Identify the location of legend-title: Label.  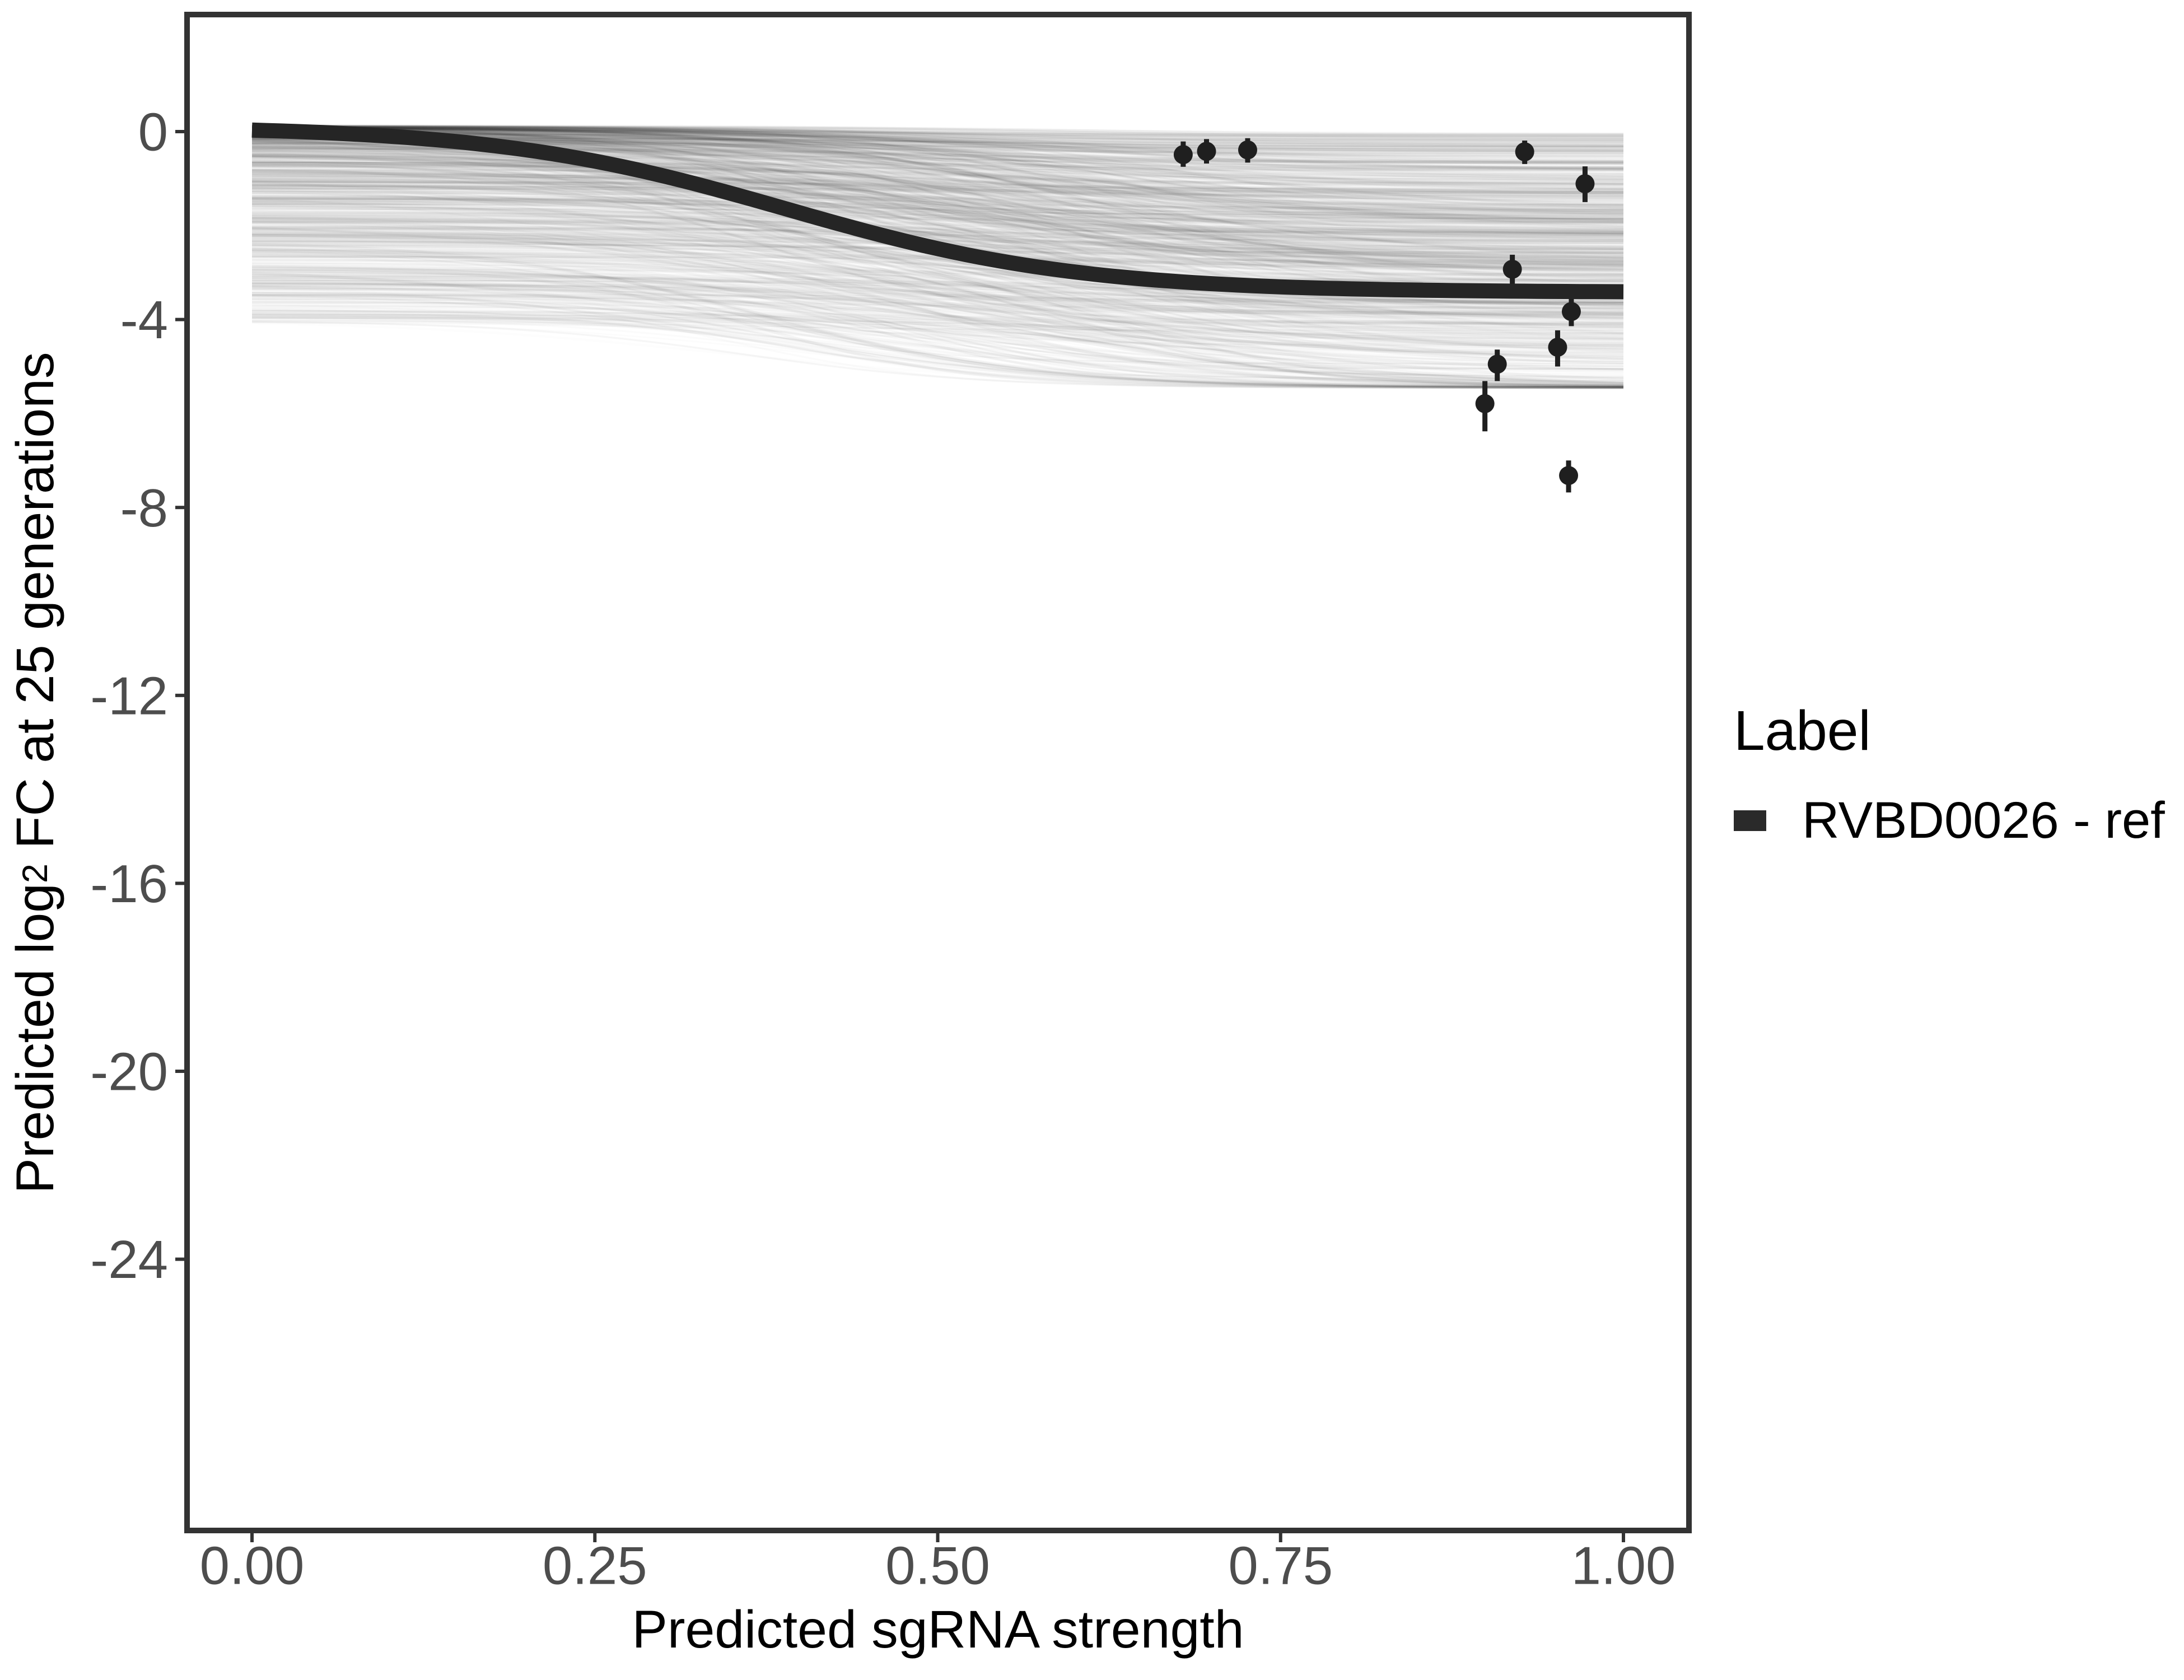
(1803, 731).